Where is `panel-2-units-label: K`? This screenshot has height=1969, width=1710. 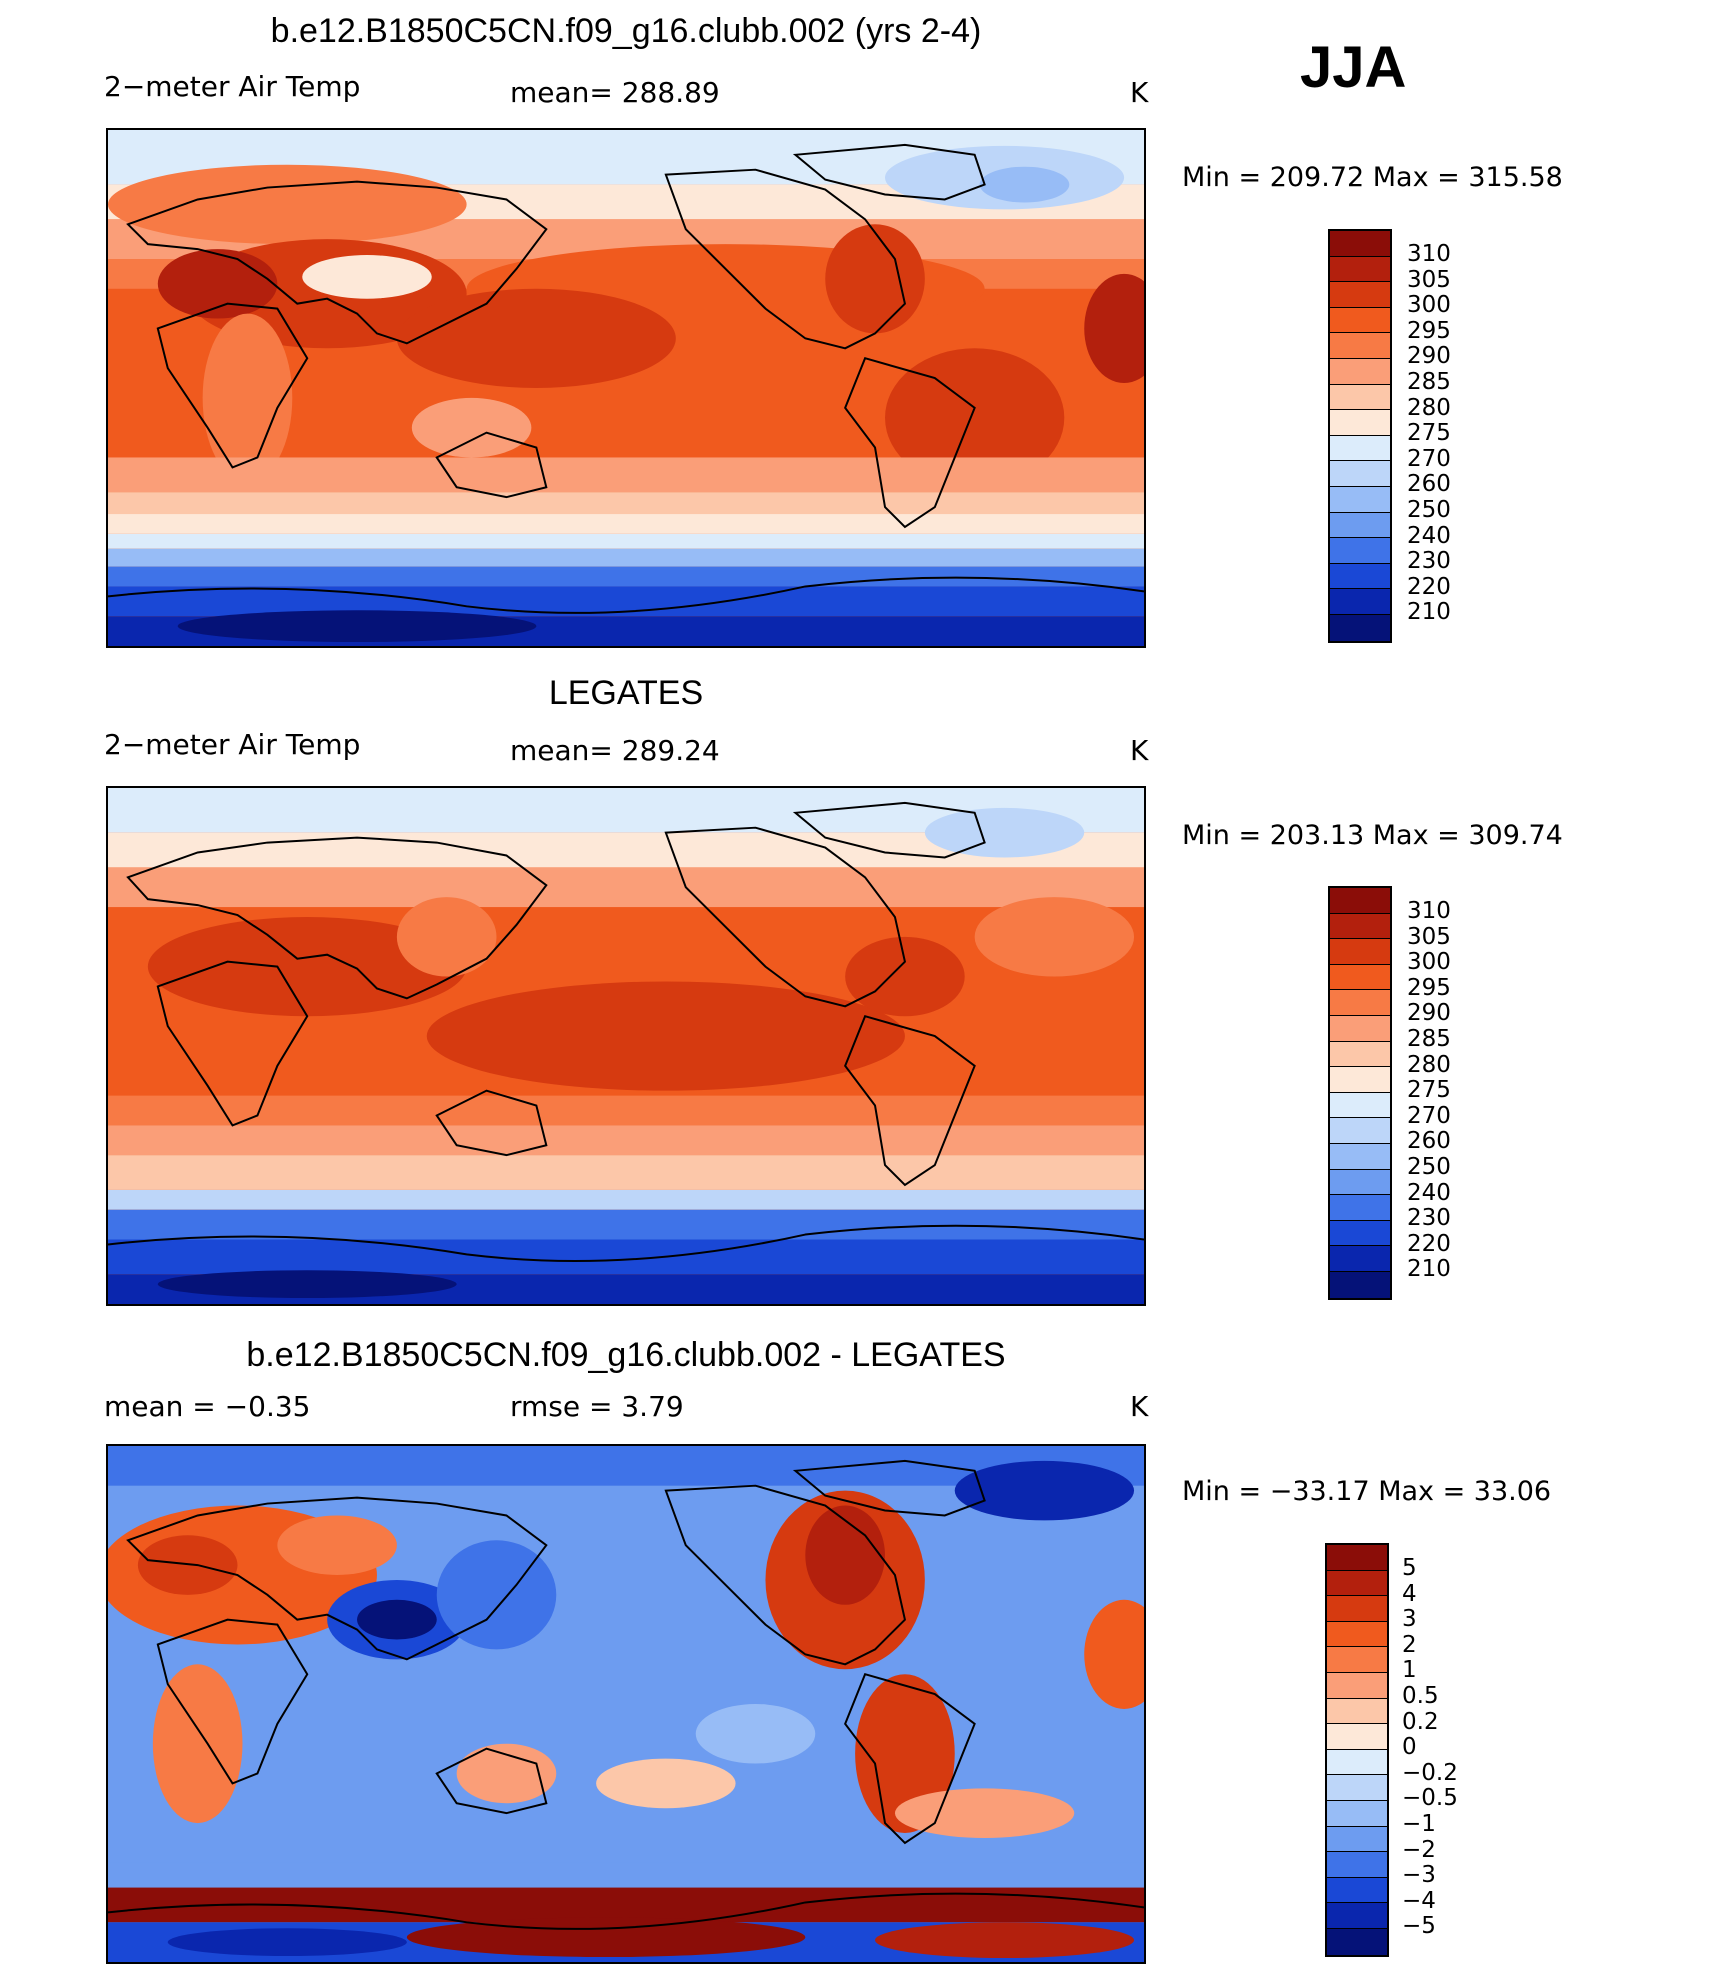
panel-2-units-label: K is located at coordinates (1139, 750).